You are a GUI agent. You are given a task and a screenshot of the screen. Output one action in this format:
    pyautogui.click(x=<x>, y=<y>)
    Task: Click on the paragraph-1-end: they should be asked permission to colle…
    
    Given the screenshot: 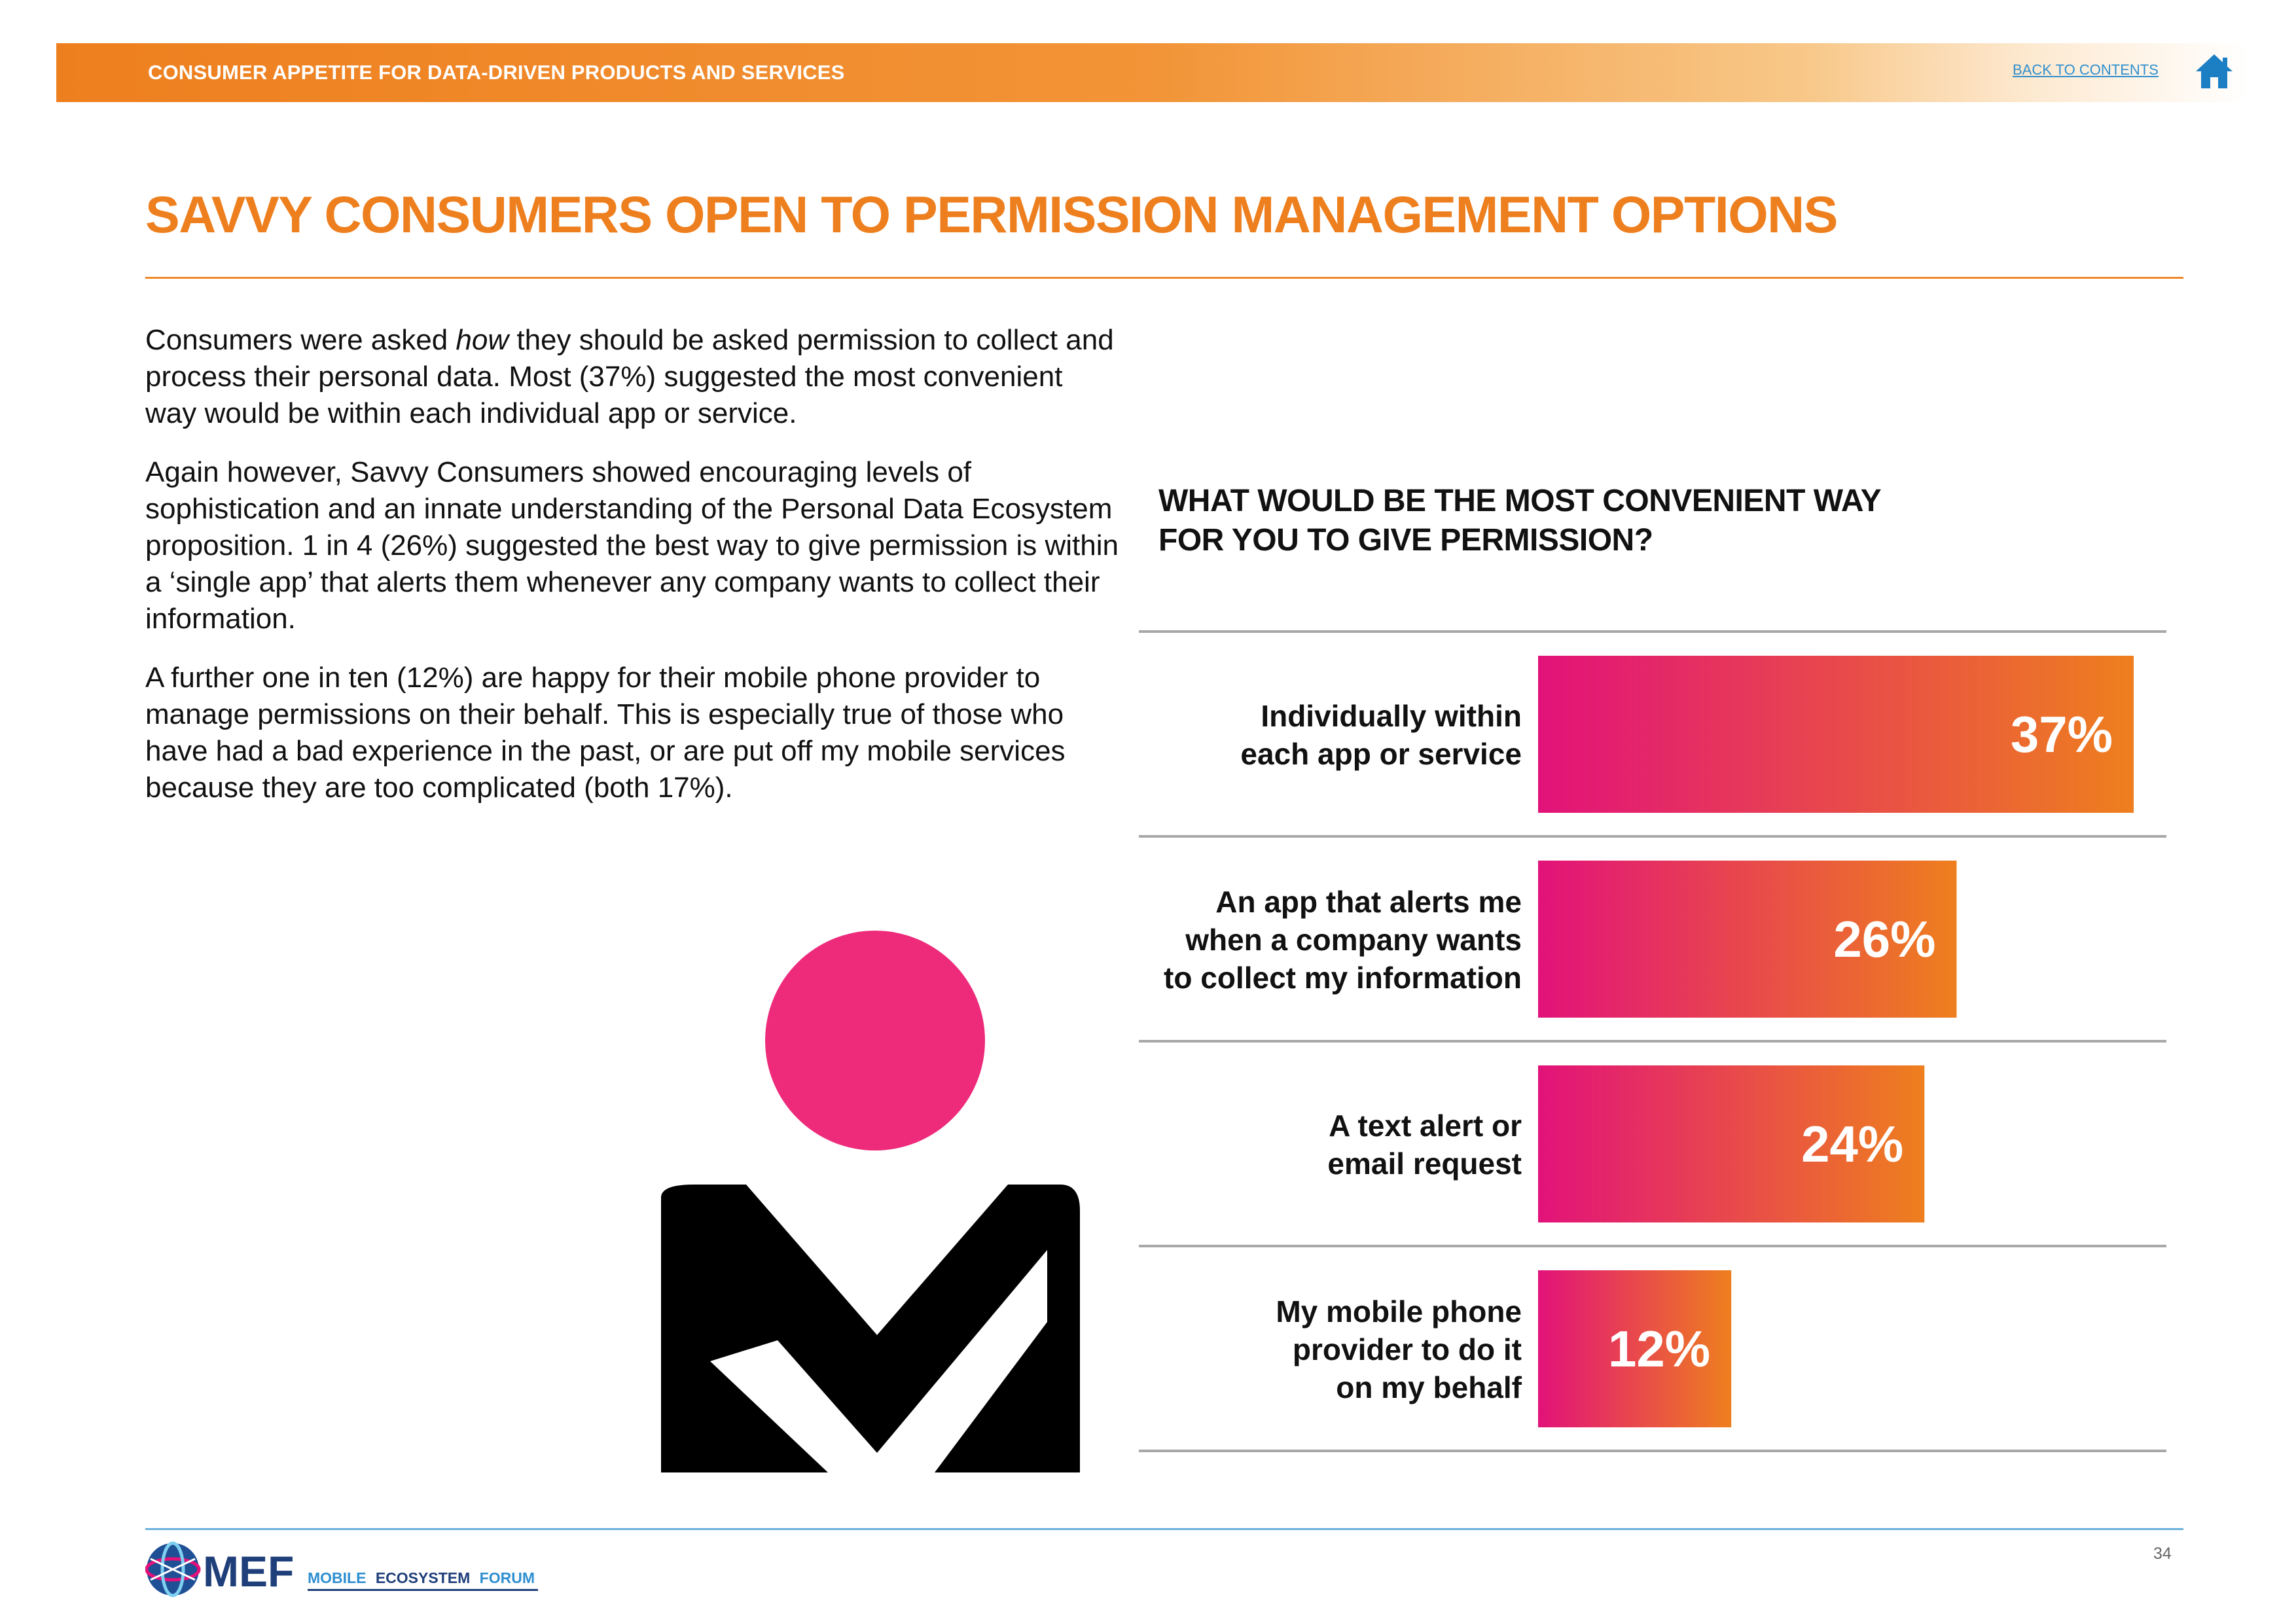 What is the action you would take?
    pyautogui.click(x=629, y=376)
    